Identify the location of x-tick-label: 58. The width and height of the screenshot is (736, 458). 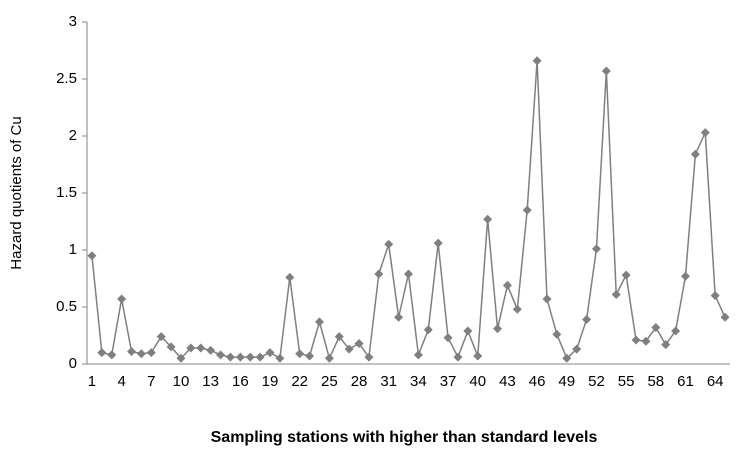
(655, 381).